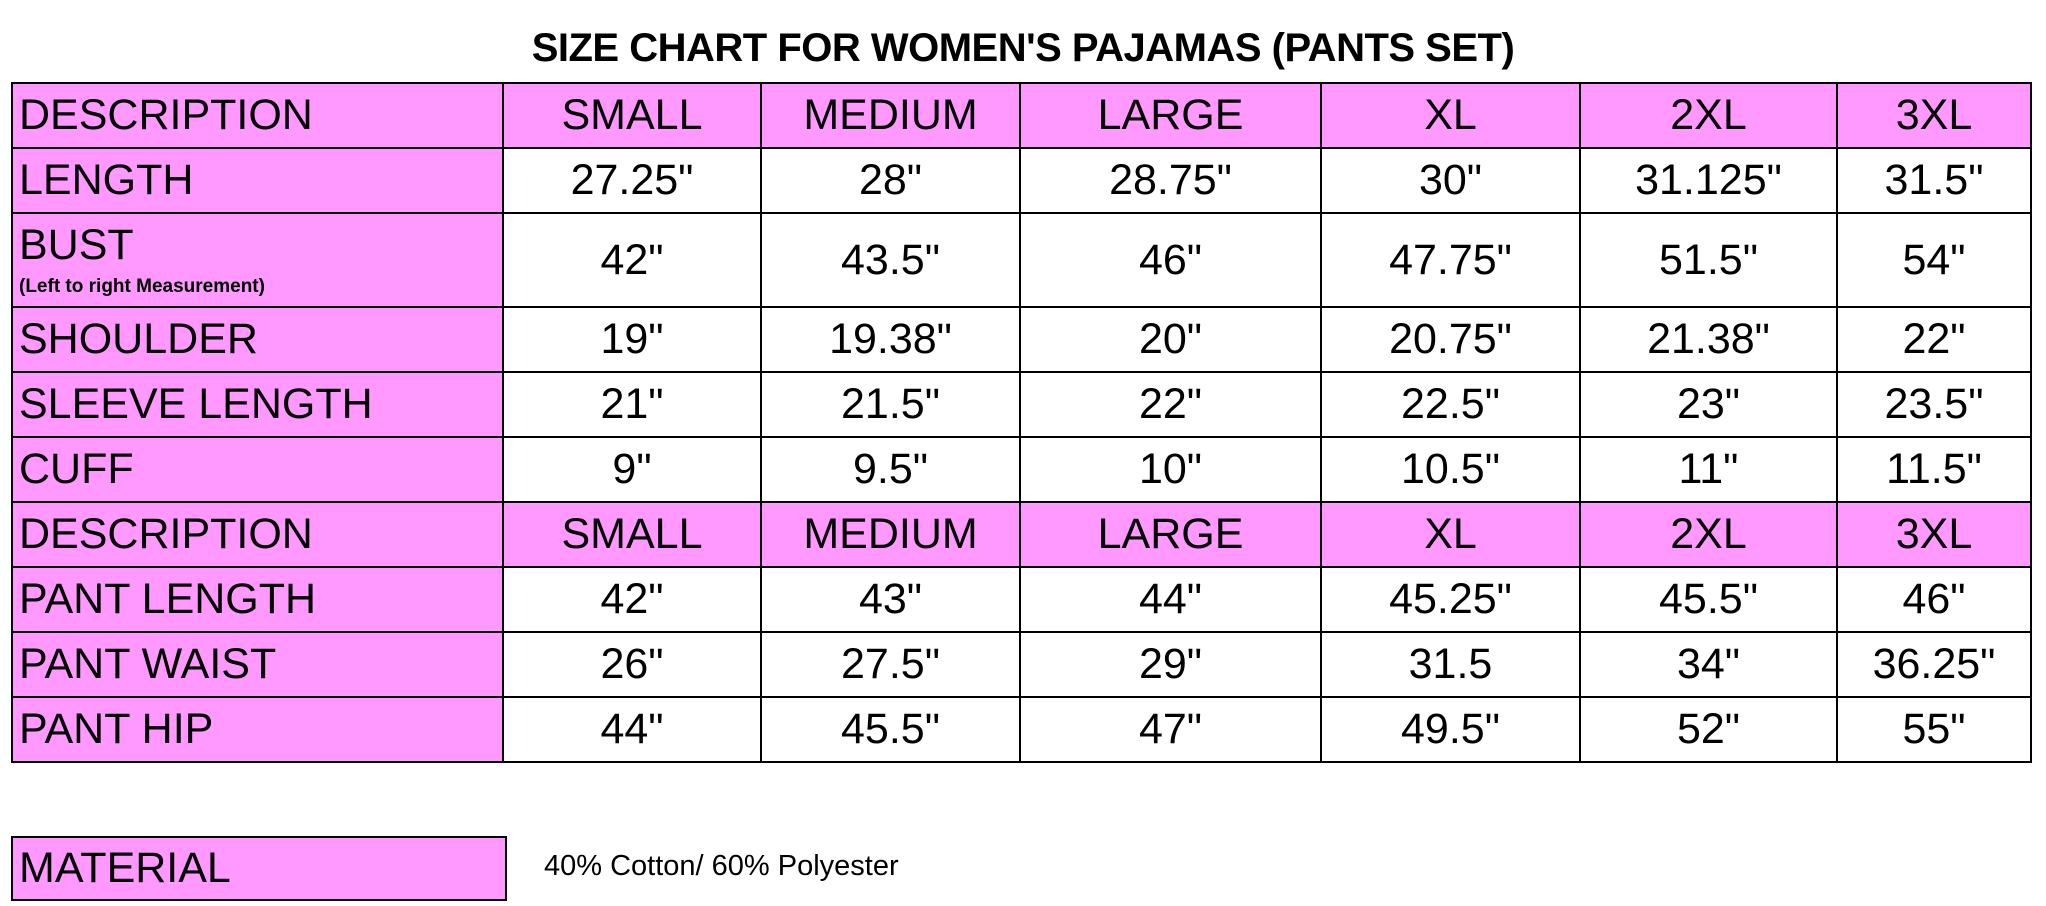 Image resolution: width=2046 pixels, height=906 pixels. What do you see at coordinates (106, 180) in the screenshot?
I see `row-label: LENGTH` at bounding box center [106, 180].